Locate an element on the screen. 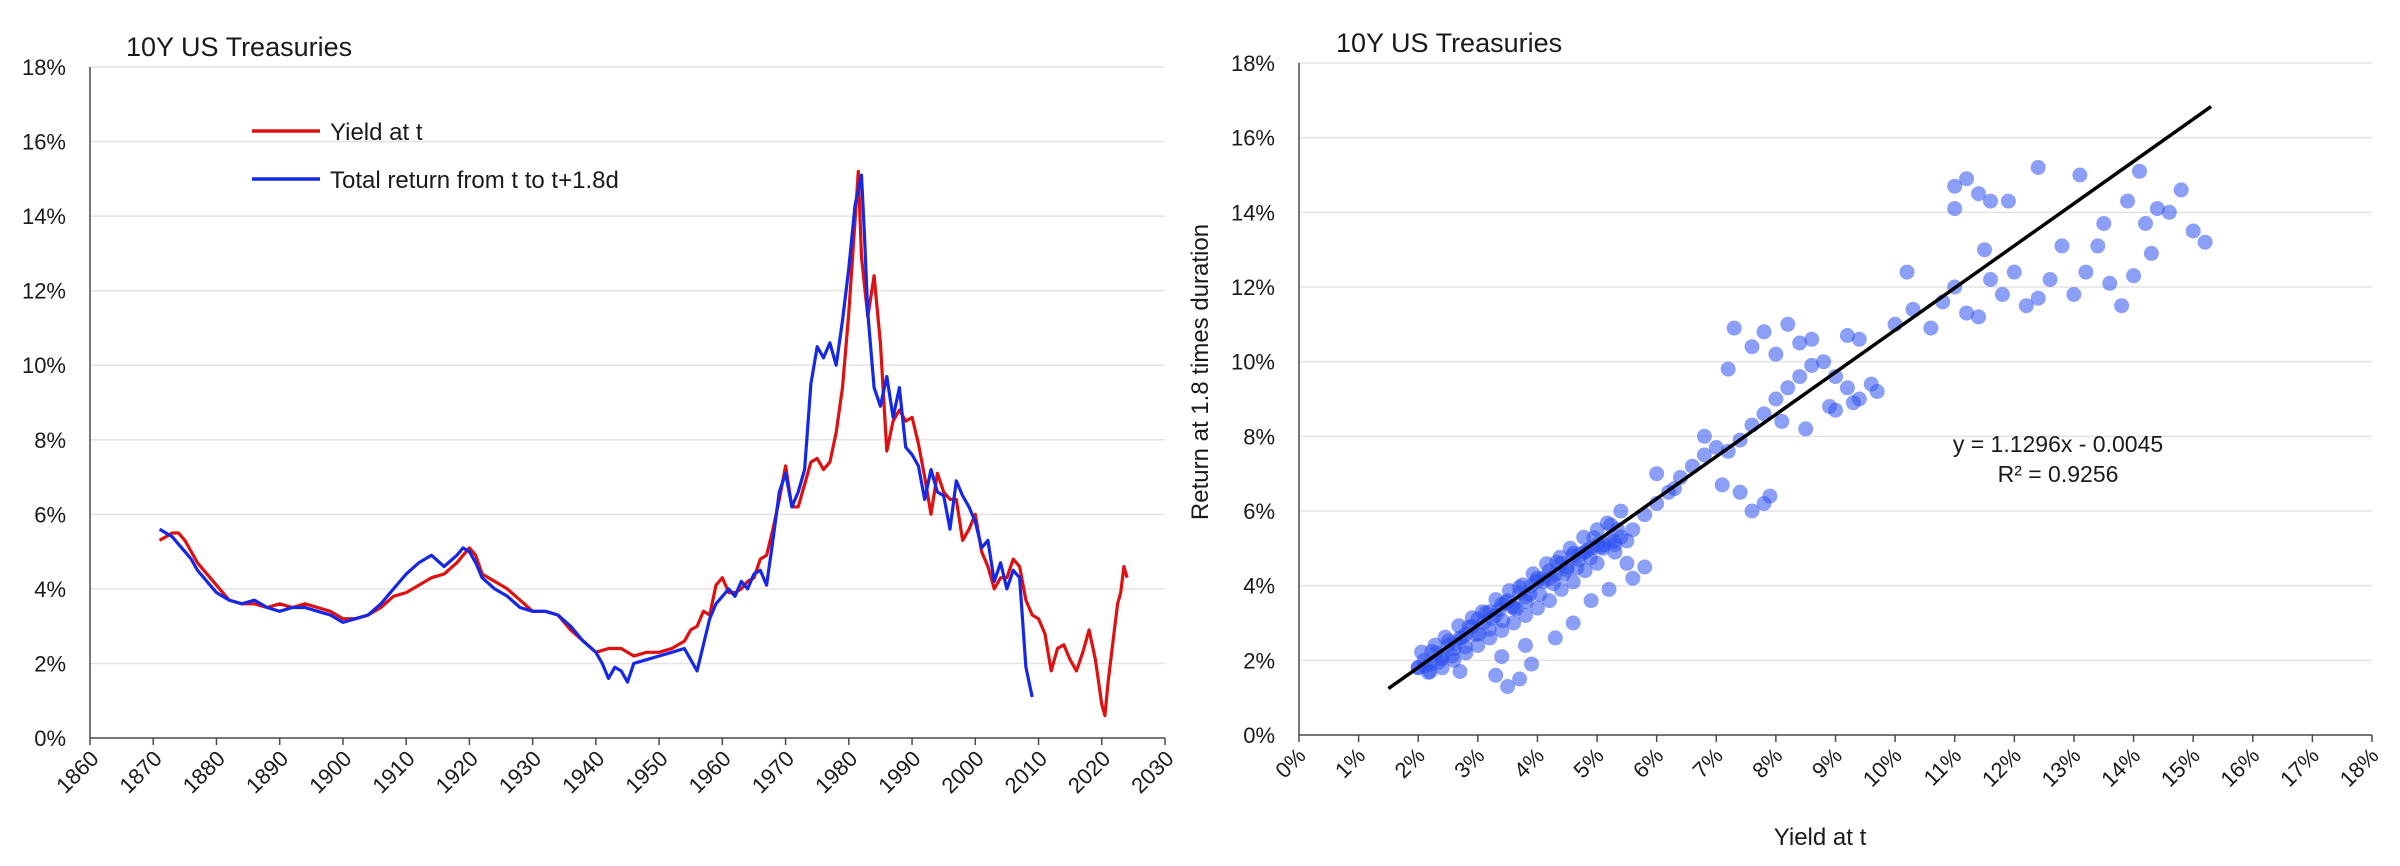 Image resolution: width=2400 pixels, height=866 pixels. left-y-tick-label: 8% is located at coordinates (50, 440).